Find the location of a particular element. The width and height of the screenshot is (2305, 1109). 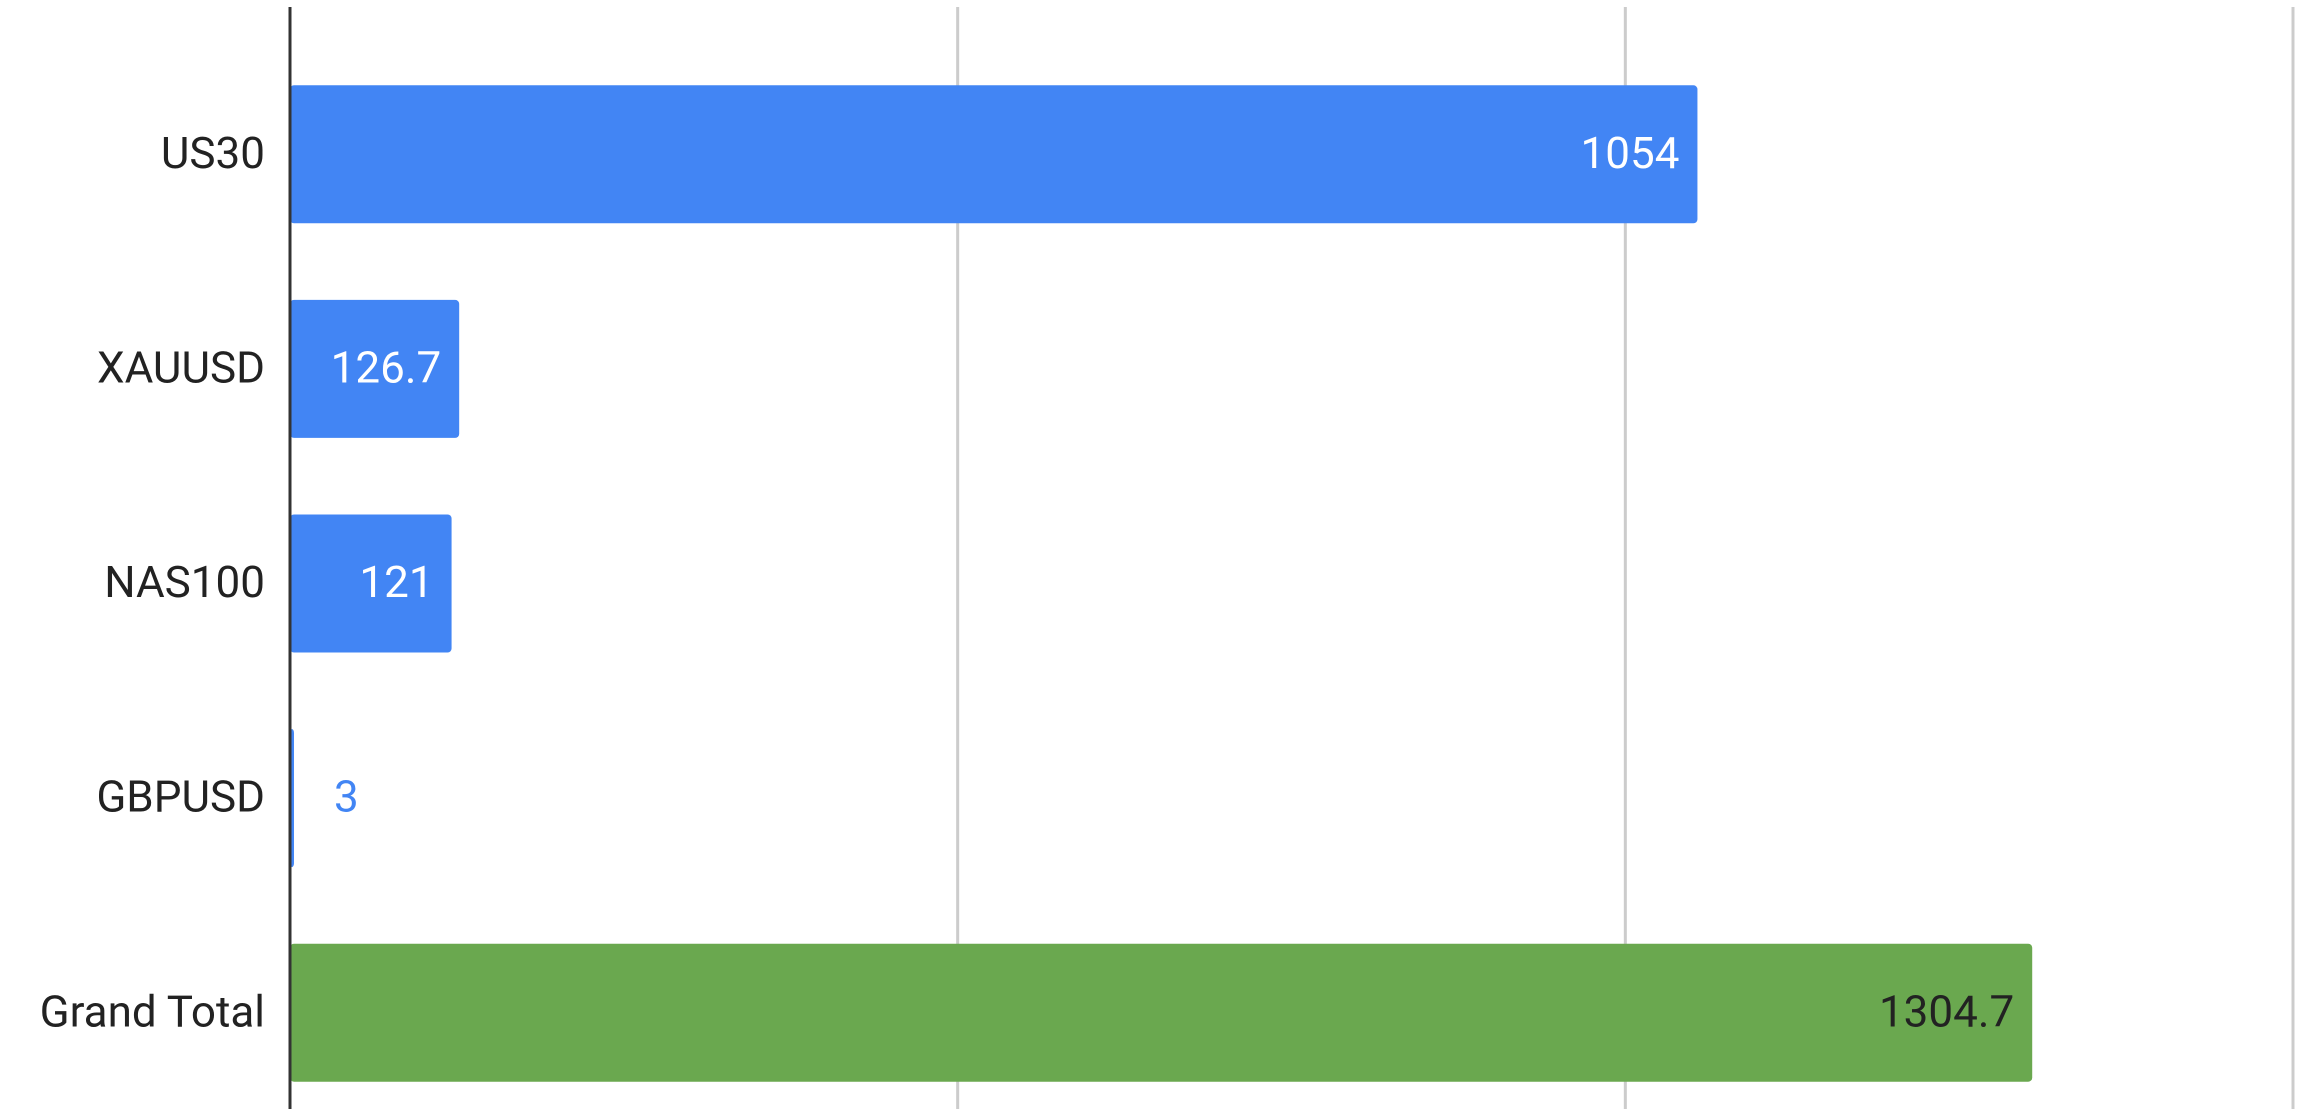

y-tick-label: GBPUSD is located at coordinates (180, 797).